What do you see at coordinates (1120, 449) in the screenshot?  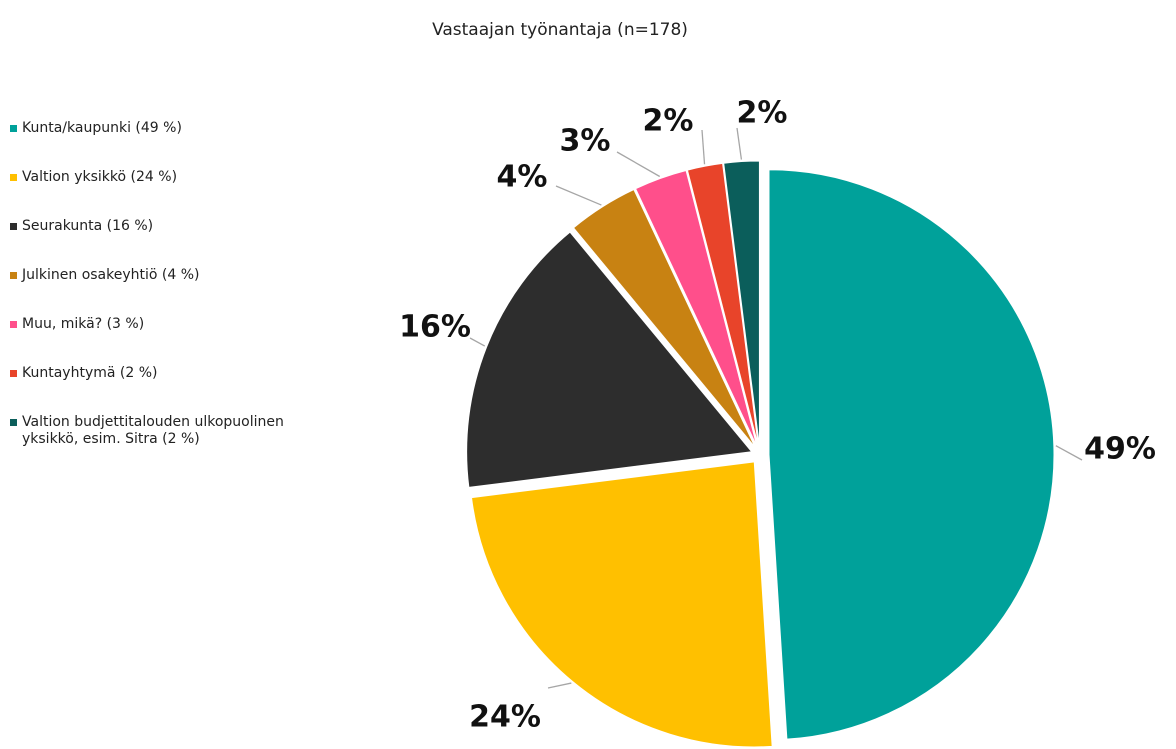 I see `data-label: 49%` at bounding box center [1120, 449].